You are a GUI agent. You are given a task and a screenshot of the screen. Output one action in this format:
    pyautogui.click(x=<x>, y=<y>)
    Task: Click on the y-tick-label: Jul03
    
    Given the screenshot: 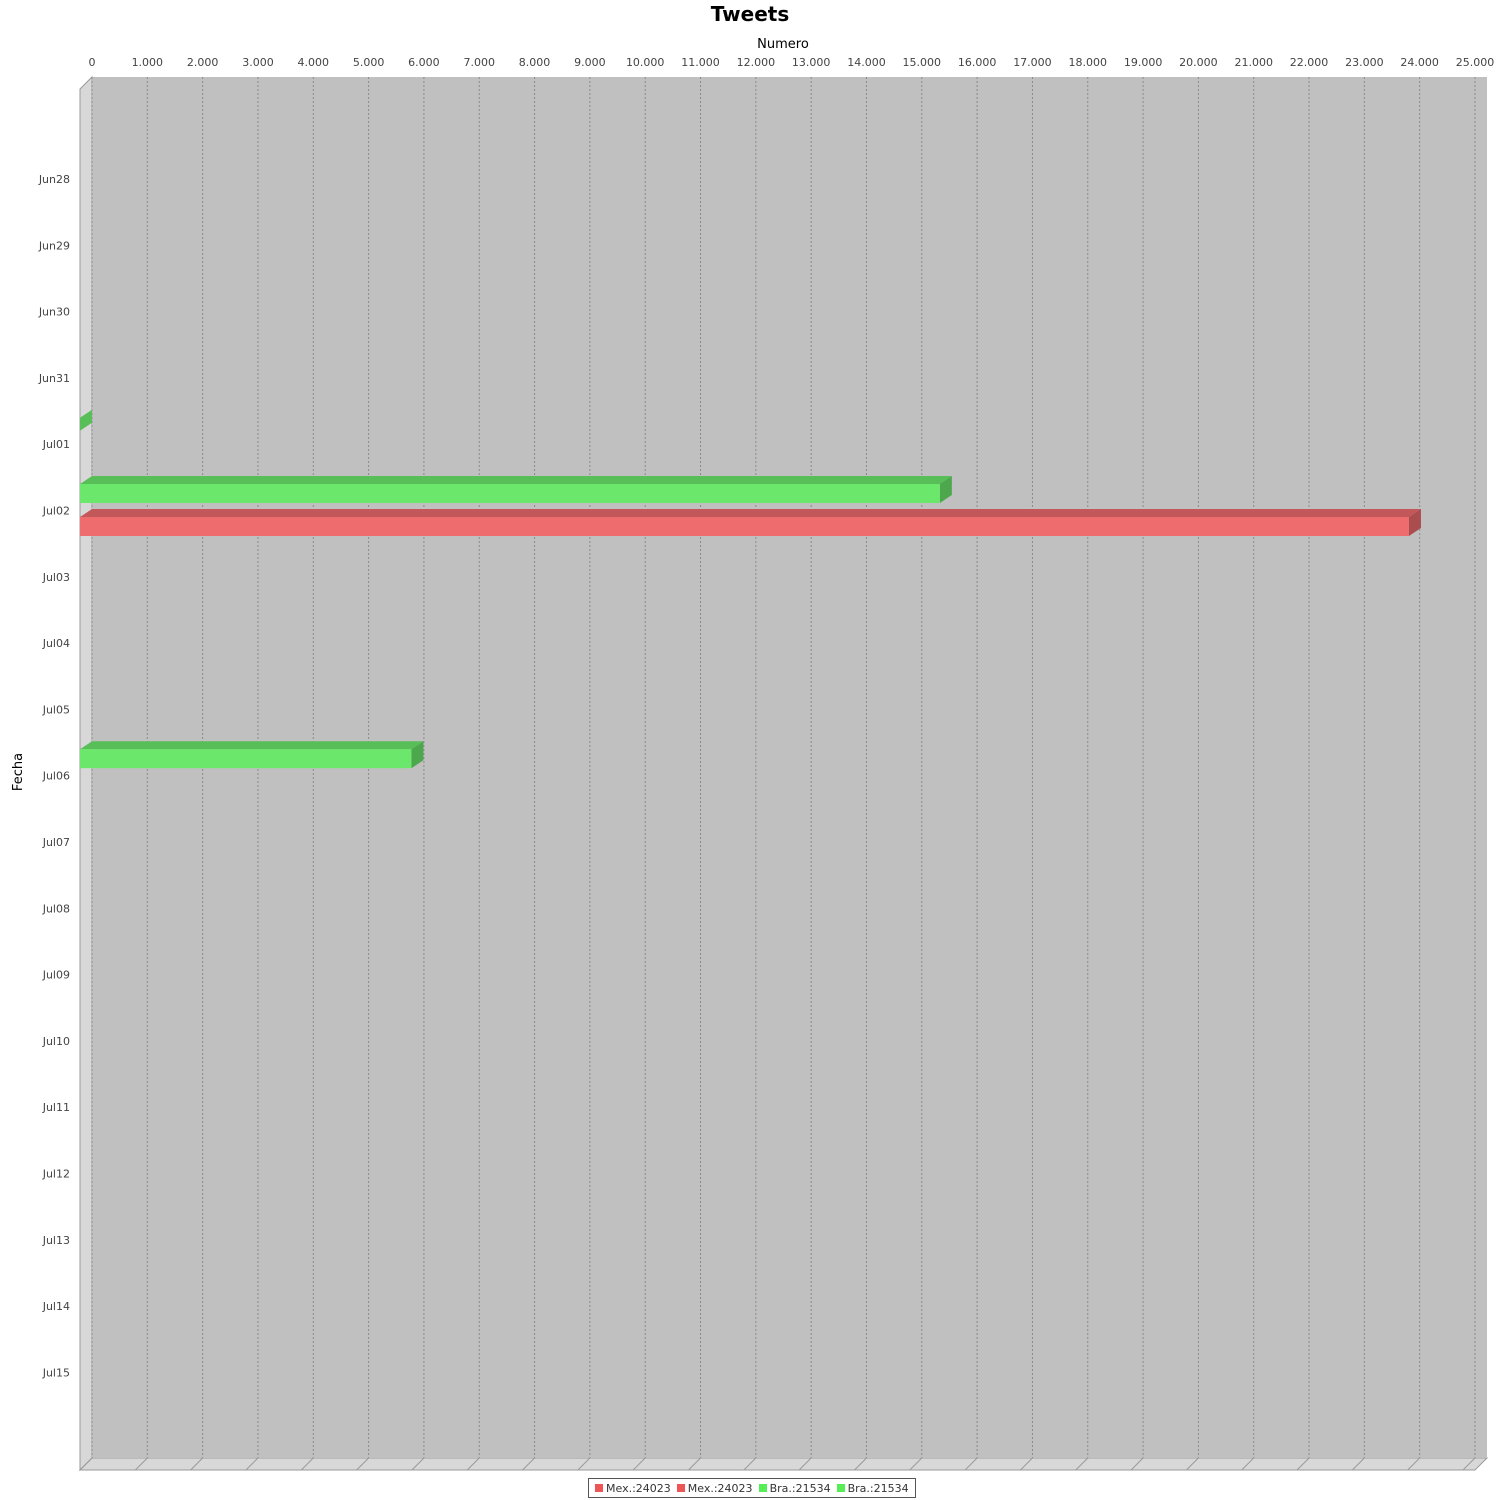 What is the action you would take?
    pyautogui.click(x=56, y=577)
    